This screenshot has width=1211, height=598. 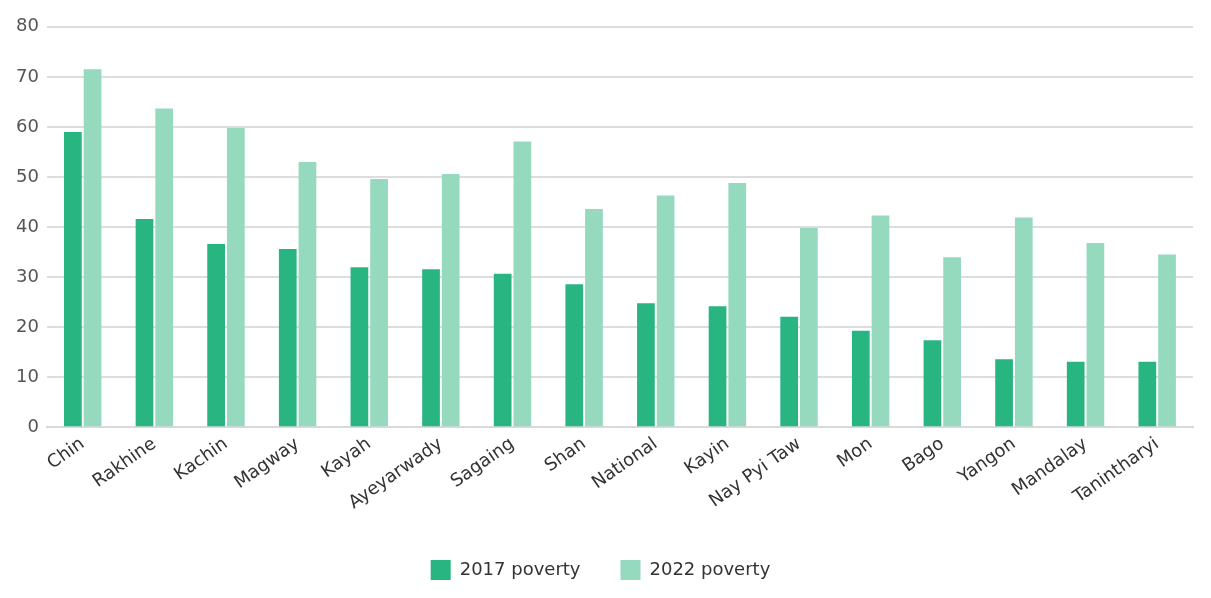 I want to click on y-tick-label: 30, so click(x=27, y=275).